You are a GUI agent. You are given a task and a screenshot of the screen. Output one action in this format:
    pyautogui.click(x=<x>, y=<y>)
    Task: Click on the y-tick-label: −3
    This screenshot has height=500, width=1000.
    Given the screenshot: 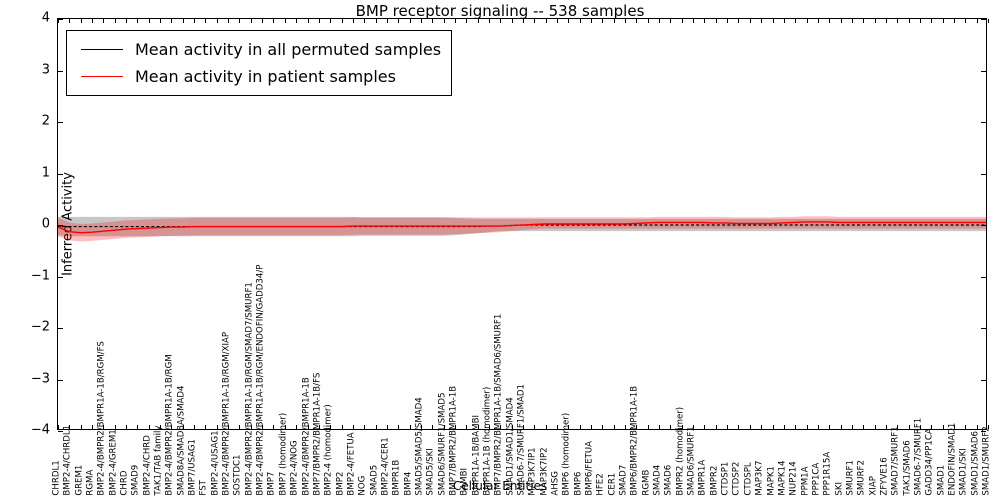 What is the action you would take?
    pyautogui.click(x=40, y=378)
    